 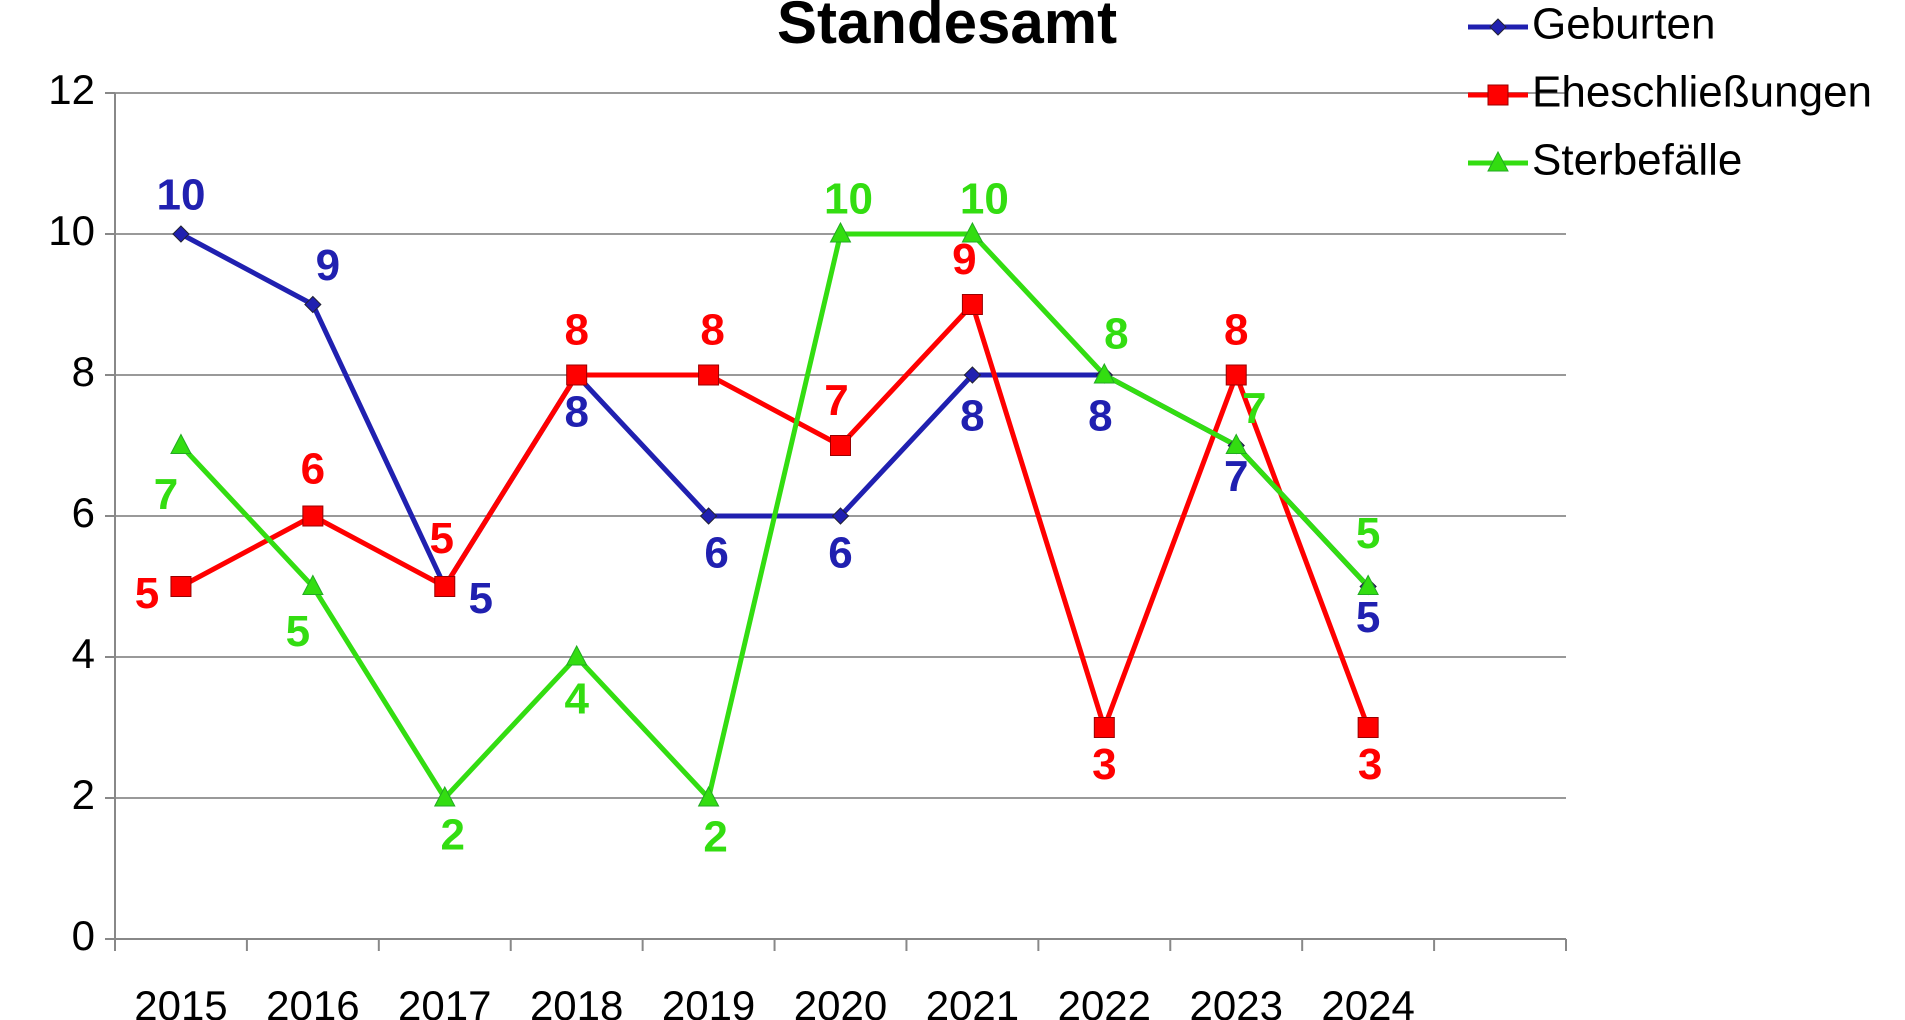 What do you see at coordinates (840, 1001) in the screenshot?
I see `x-tick-label: 2020` at bounding box center [840, 1001].